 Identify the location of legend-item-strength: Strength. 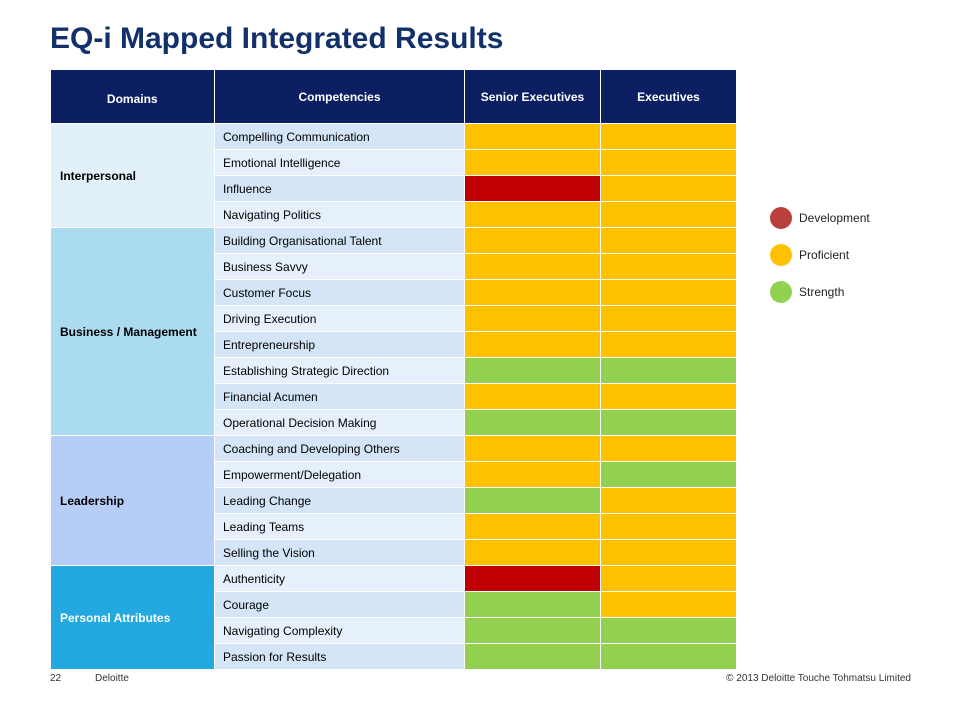
(820, 292).